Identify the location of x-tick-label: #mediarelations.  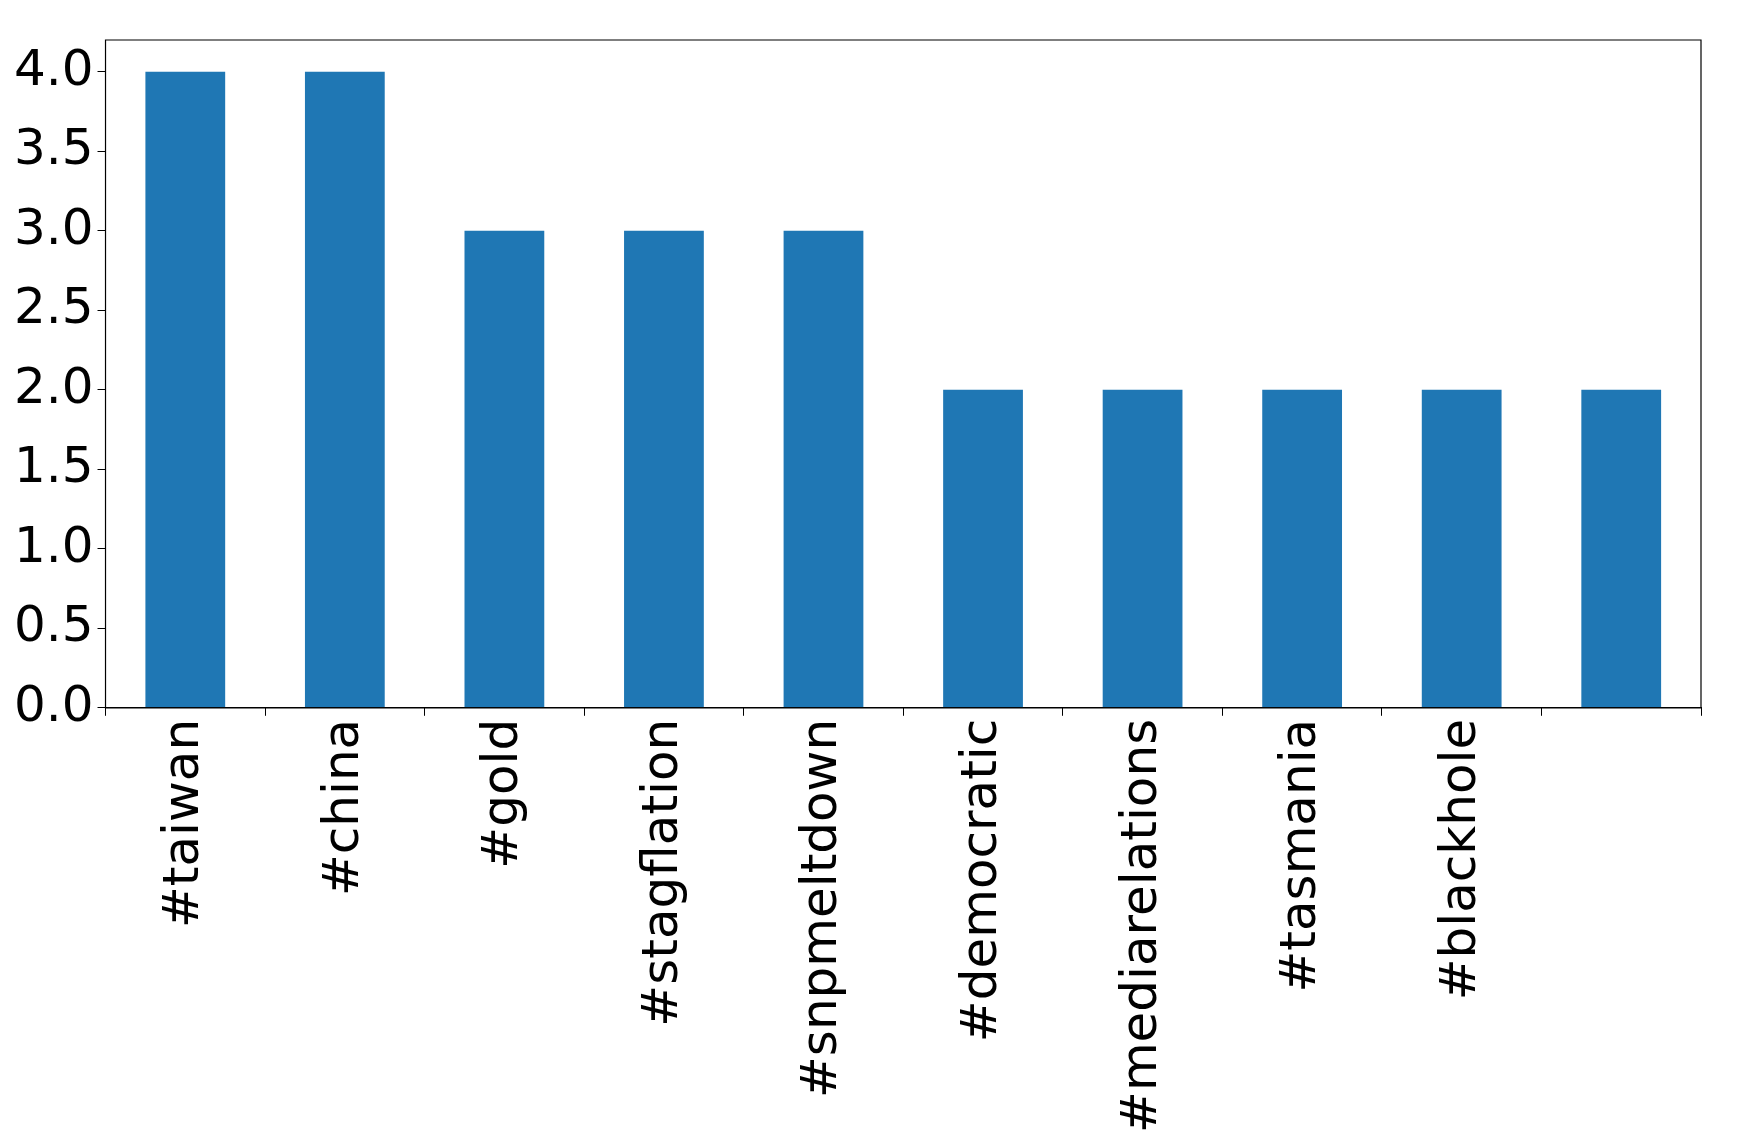
(1138, 926).